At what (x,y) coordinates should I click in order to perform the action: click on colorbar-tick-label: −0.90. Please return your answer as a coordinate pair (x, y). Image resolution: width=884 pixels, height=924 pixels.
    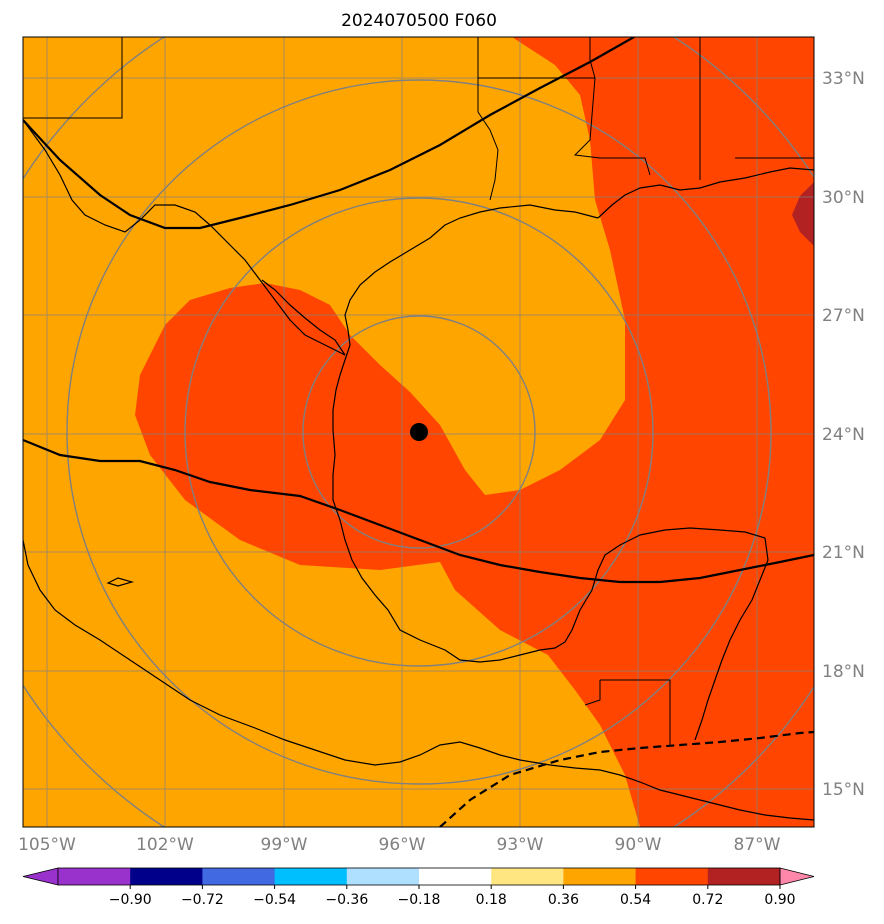
    Looking at the image, I should click on (130, 900).